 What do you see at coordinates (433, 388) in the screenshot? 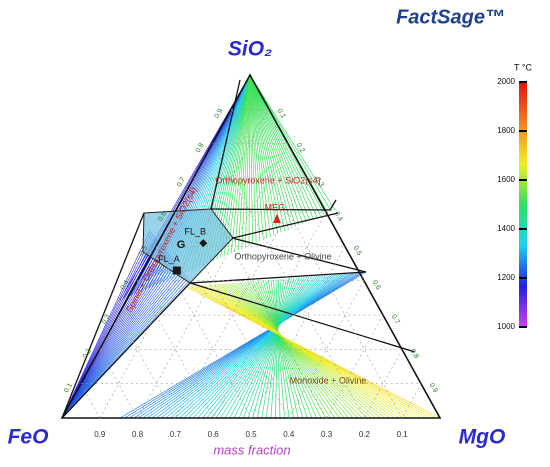
I see `tick-label: 0.9` at bounding box center [433, 388].